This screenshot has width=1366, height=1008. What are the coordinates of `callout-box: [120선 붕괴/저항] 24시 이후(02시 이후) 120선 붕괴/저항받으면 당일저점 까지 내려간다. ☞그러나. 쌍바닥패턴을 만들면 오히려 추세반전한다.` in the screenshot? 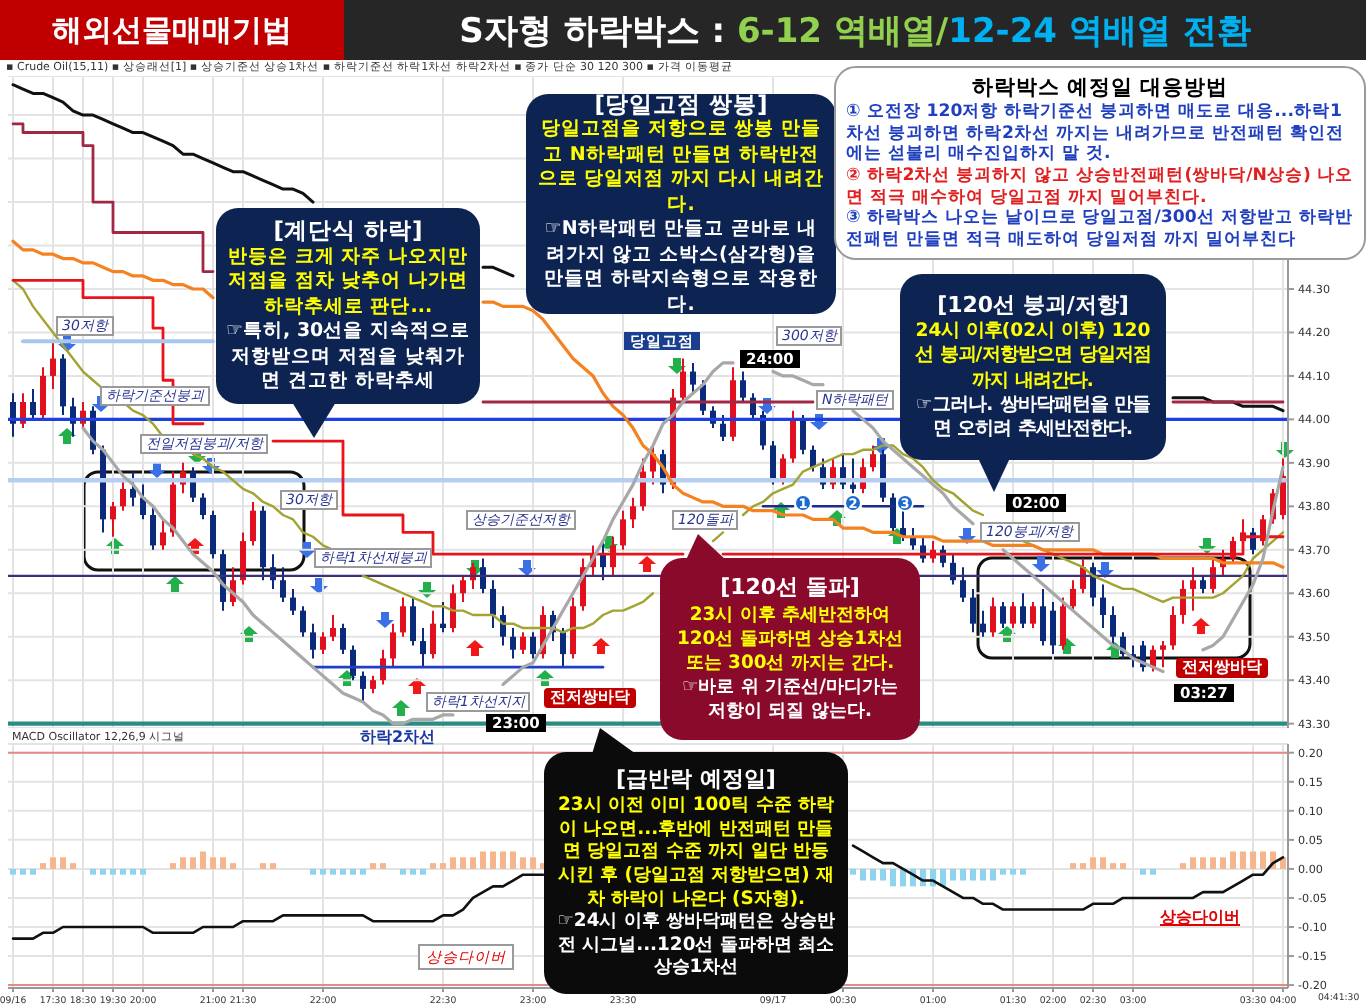 It's located at (1033, 367).